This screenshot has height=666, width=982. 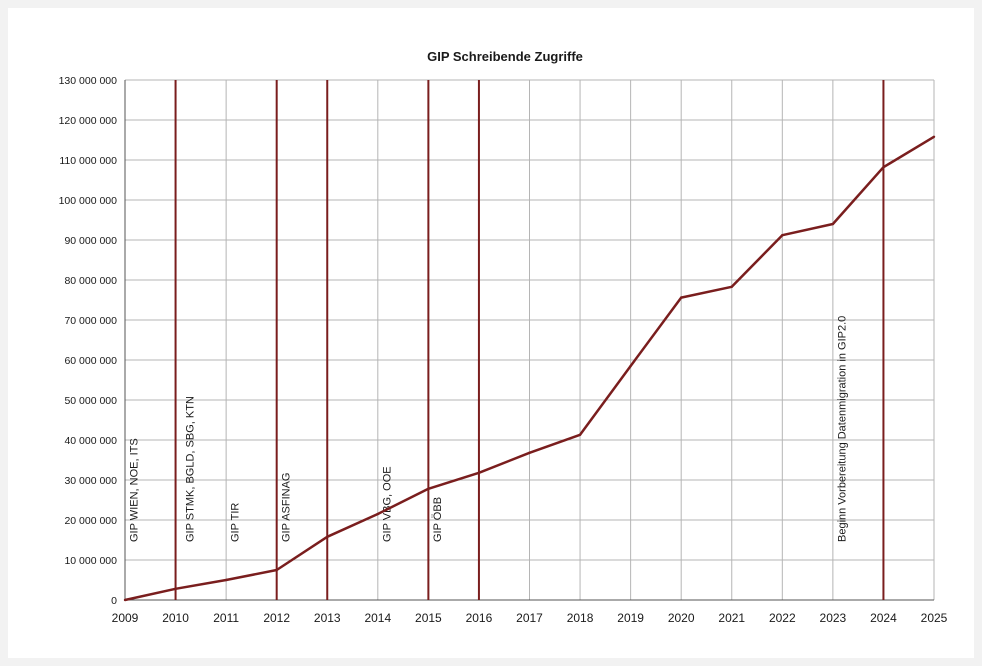 What do you see at coordinates (88, 201) in the screenshot?
I see `y-tick-label: 100 000 000` at bounding box center [88, 201].